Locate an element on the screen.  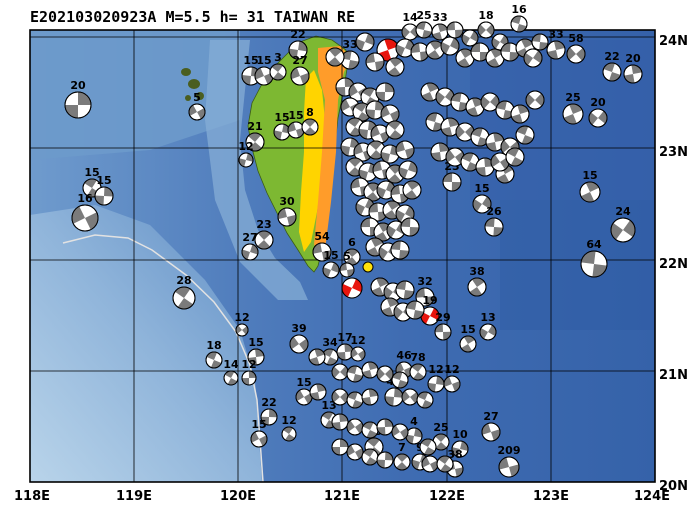
focal-mechanism-beachball: 24 is located at coordinates (623, 224).